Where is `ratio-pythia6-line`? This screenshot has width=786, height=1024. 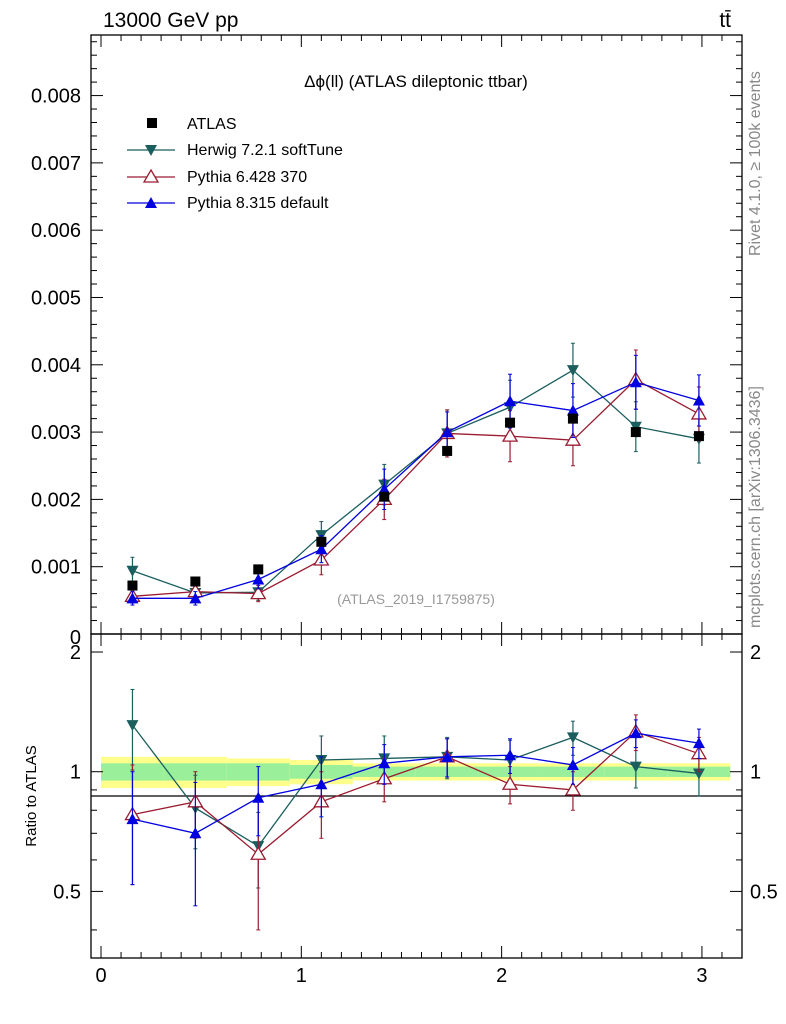
ratio-pythia6-line is located at coordinates (416, 793).